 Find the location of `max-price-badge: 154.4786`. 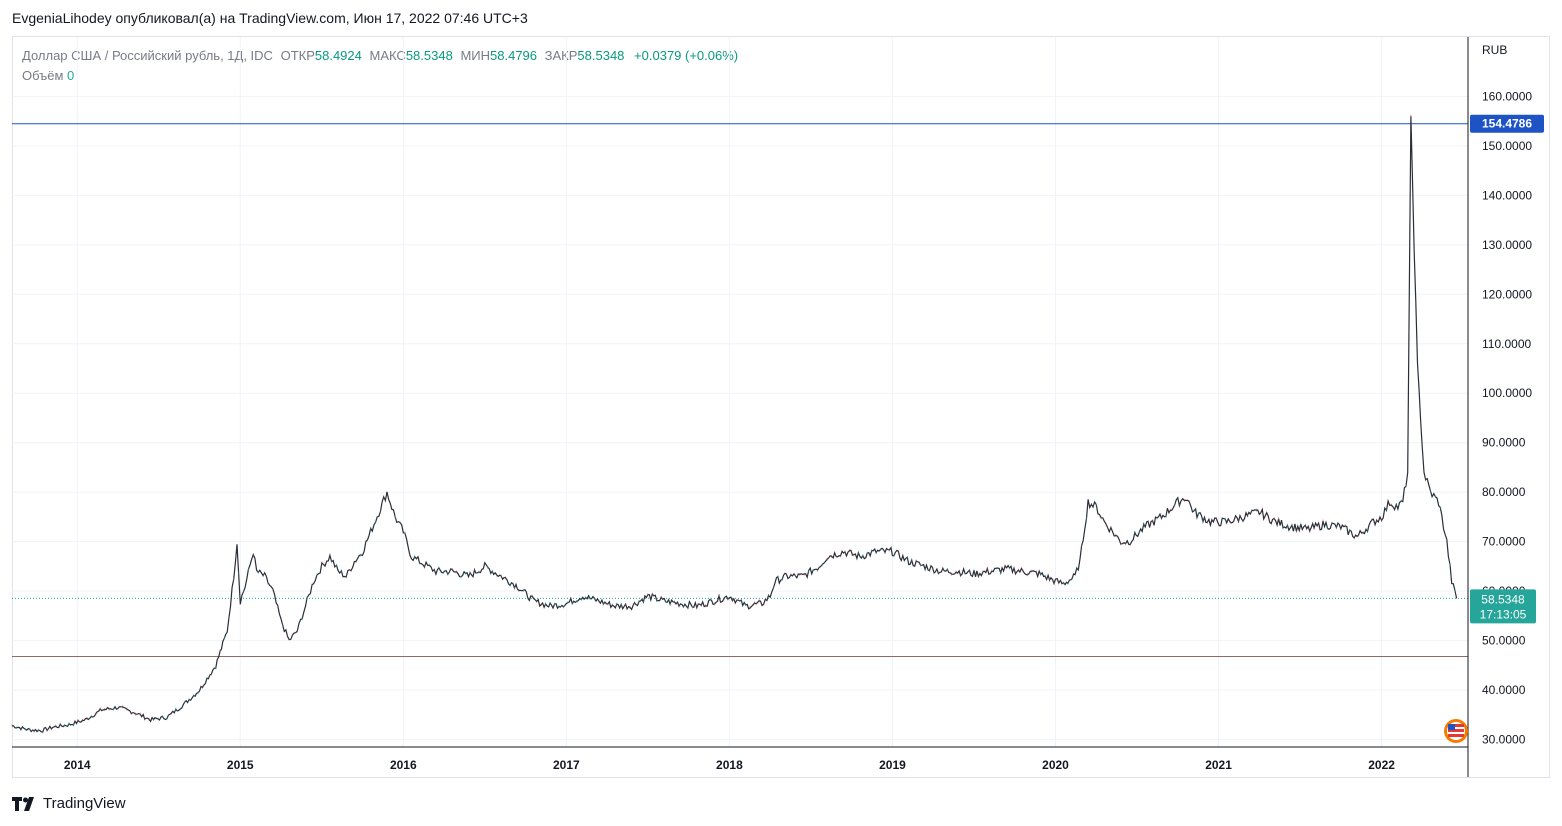

max-price-badge: 154.4786 is located at coordinates (1507, 123).